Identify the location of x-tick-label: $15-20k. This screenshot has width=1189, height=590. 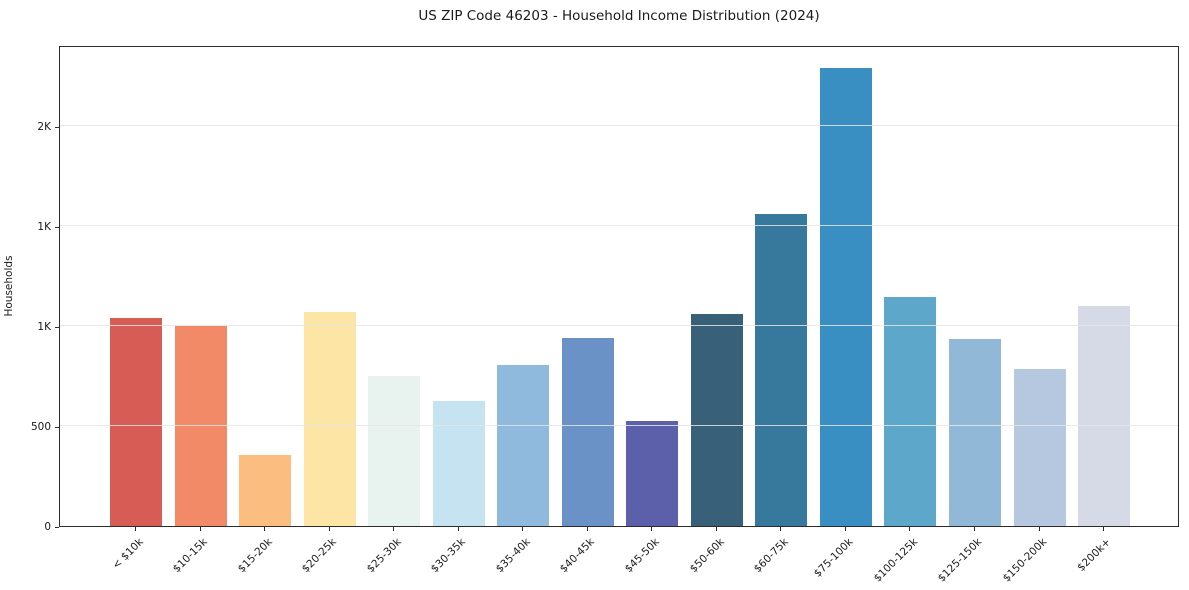
(255, 556).